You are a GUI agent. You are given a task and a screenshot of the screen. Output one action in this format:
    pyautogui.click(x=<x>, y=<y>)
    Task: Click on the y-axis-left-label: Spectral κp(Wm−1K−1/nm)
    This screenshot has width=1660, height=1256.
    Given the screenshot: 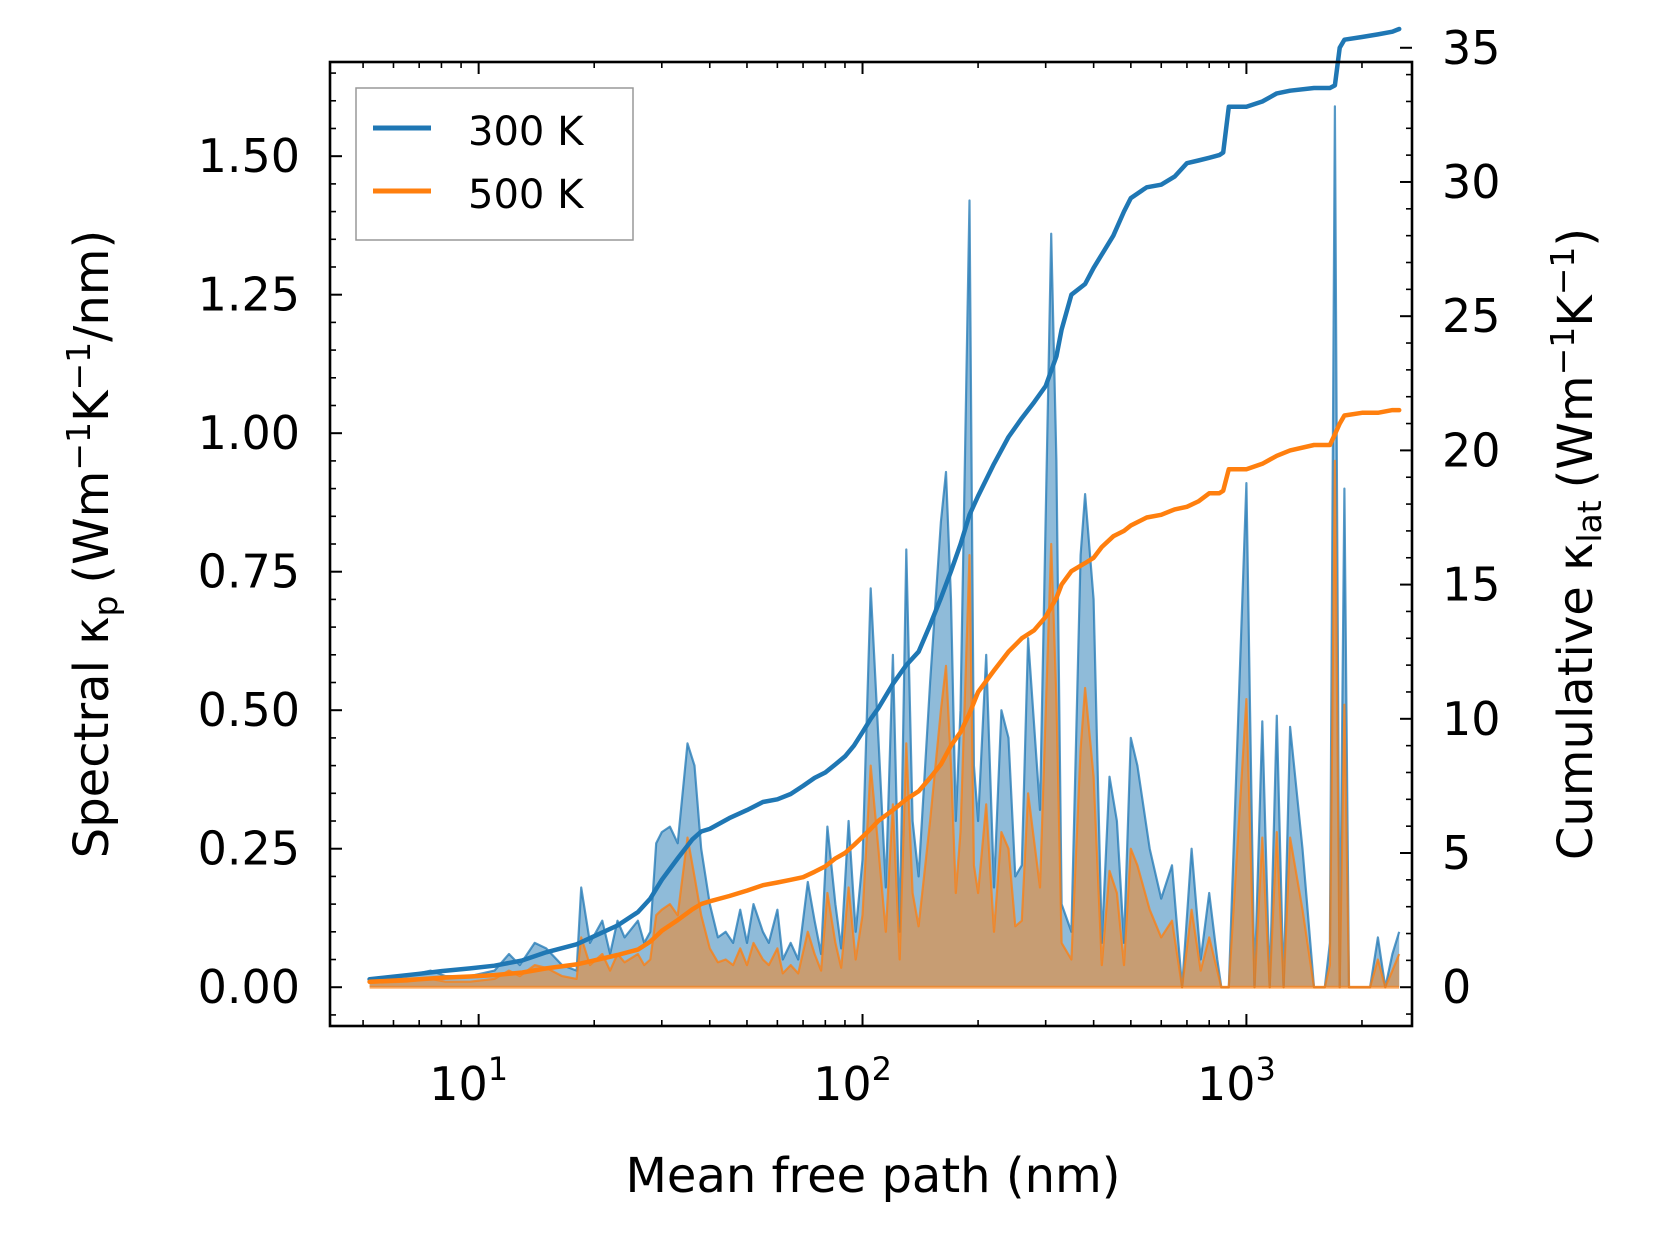 What is the action you would take?
    pyautogui.click(x=92, y=544)
    